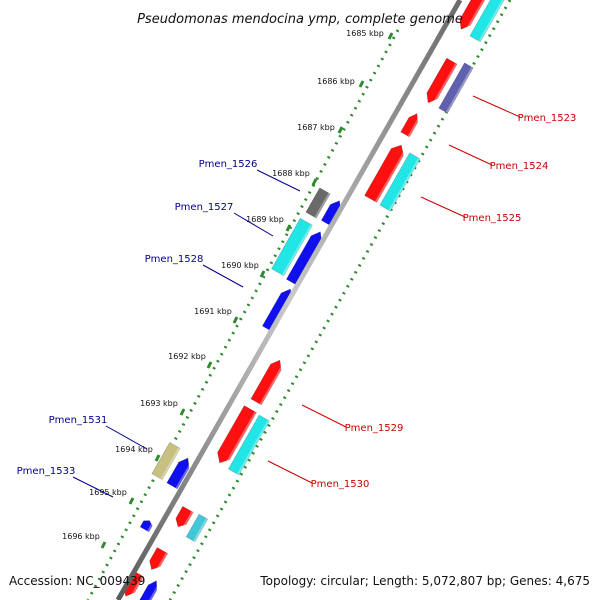 Image resolution: width=600 pixels, height=600 pixels. What do you see at coordinates (340, 484) in the screenshot?
I see `gene-label: Pmen_1530` at bounding box center [340, 484].